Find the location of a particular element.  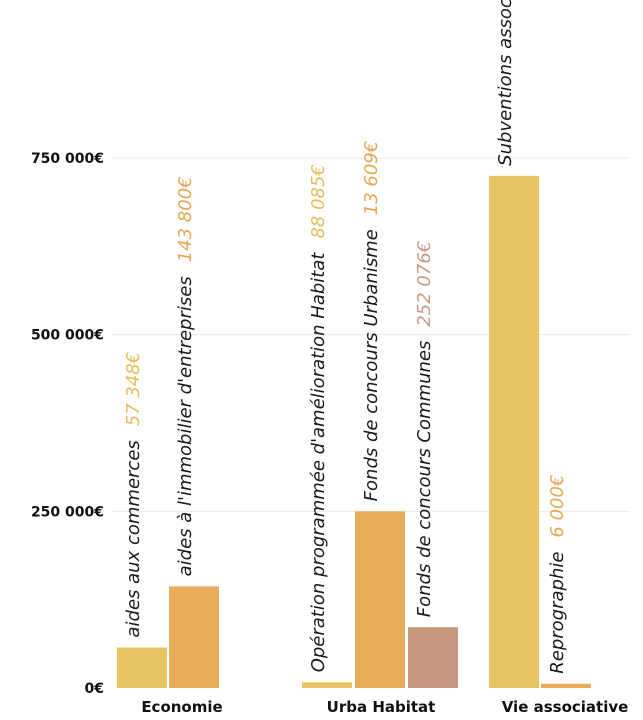

y-axis-ticks: 0€ 250 000€ 500 000€ 750 000€ is located at coordinates (67, 424).